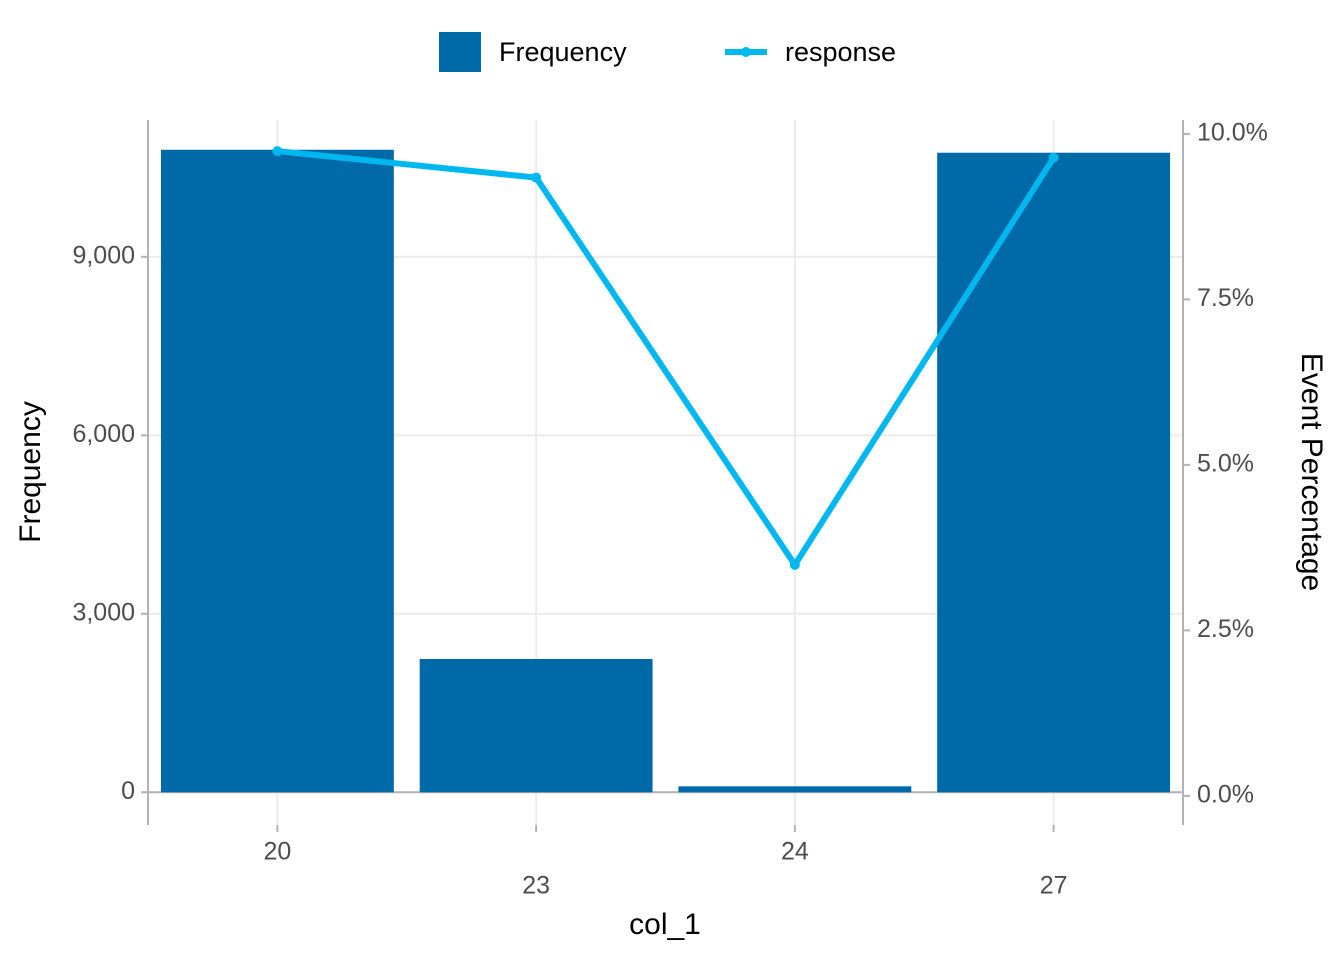 Image resolution: width=1344 pixels, height=960 pixels. Describe the element at coordinates (840, 52) in the screenshot. I see `legend-label: response` at that location.